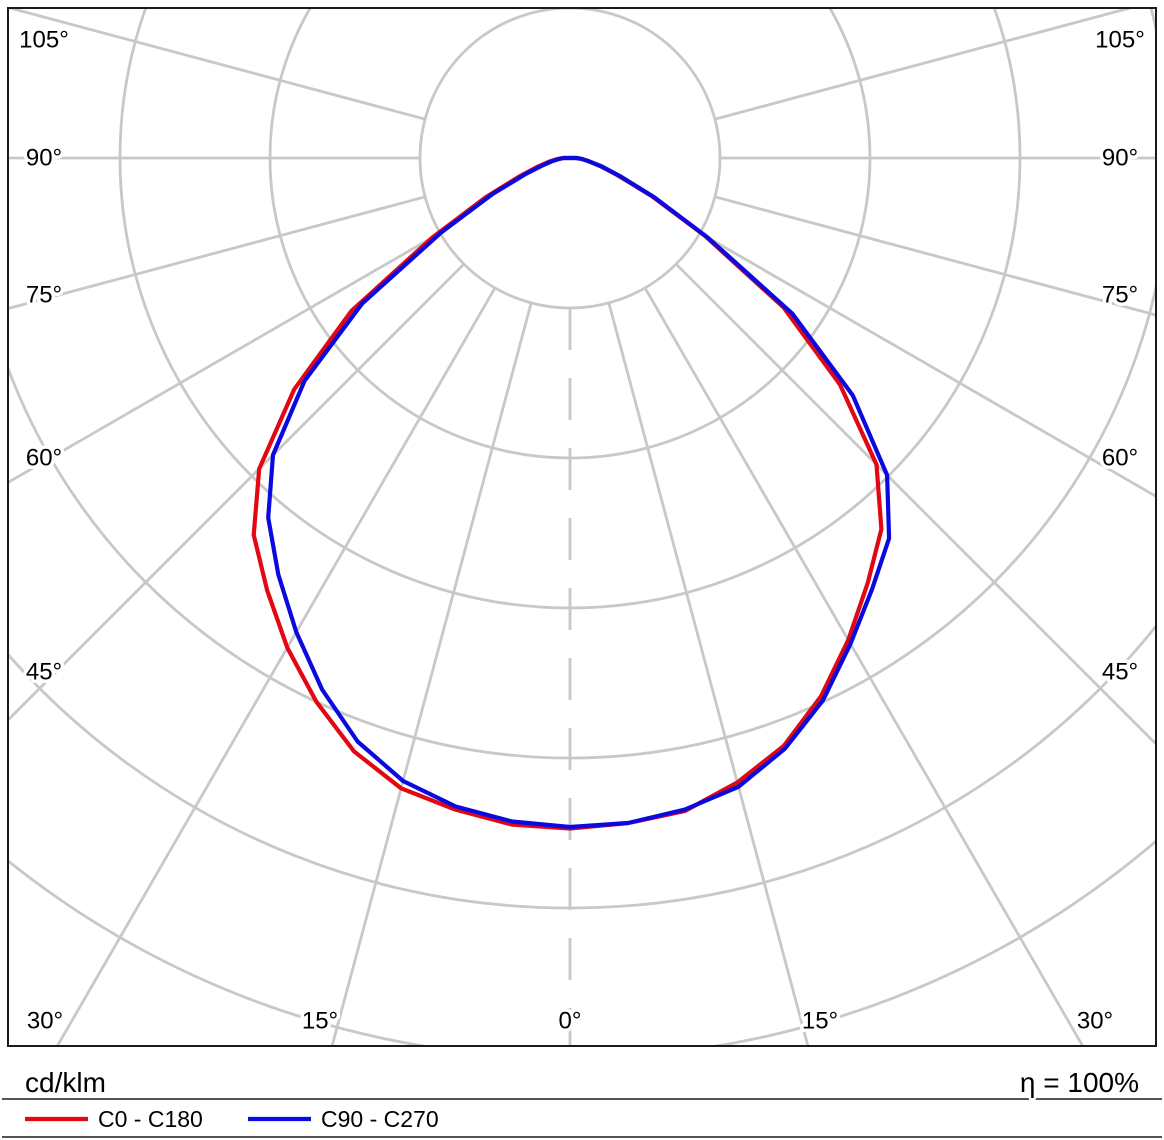 The height and width of the screenshot is (1140, 1164). I want to click on angle-label-right: 60°, so click(1120, 458).